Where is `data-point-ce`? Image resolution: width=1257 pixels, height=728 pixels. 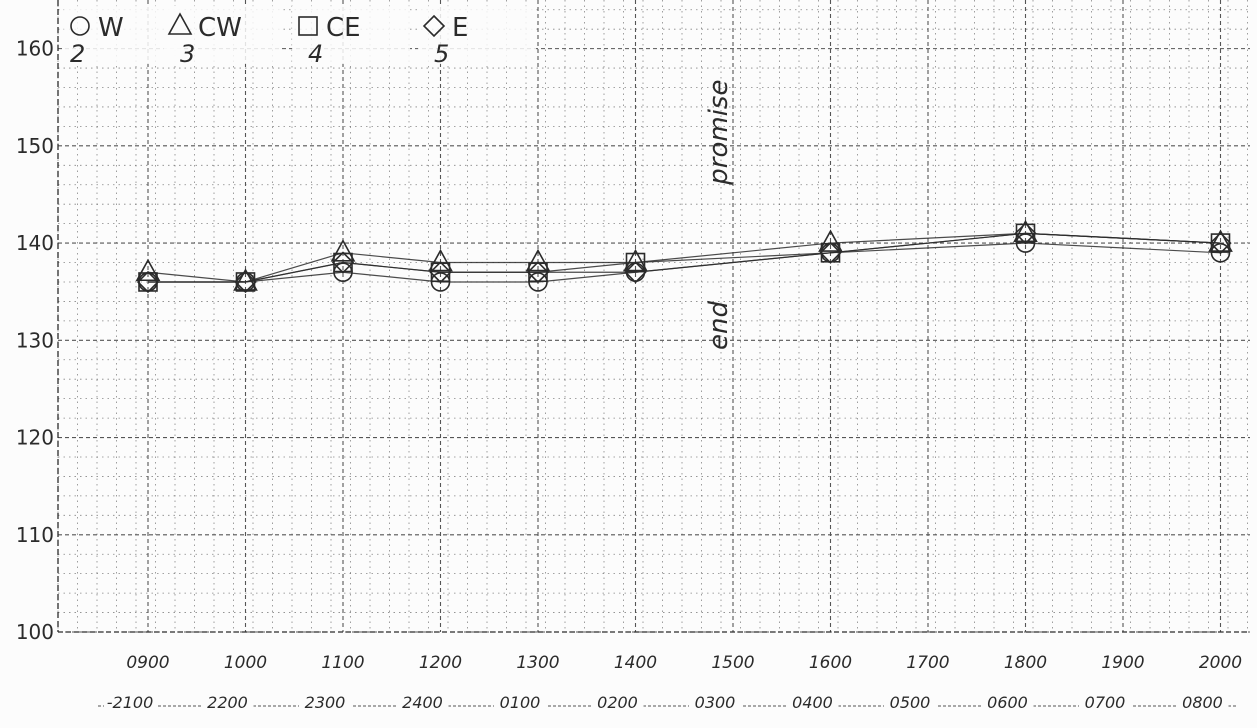 data-point-ce is located at coordinates (635, 262).